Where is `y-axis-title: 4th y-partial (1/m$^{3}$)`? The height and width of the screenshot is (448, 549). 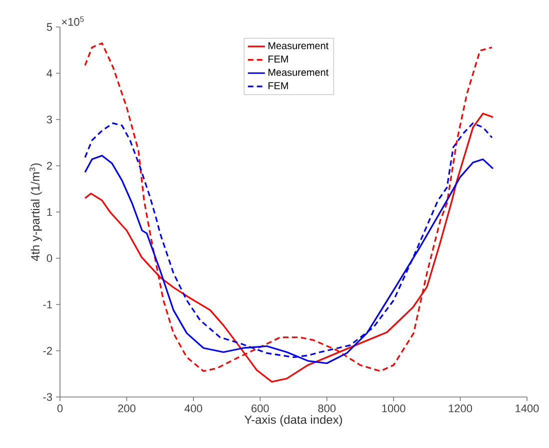
y-axis-title: 4th y-partial (1/m$^{3}$) is located at coordinates (36, 212).